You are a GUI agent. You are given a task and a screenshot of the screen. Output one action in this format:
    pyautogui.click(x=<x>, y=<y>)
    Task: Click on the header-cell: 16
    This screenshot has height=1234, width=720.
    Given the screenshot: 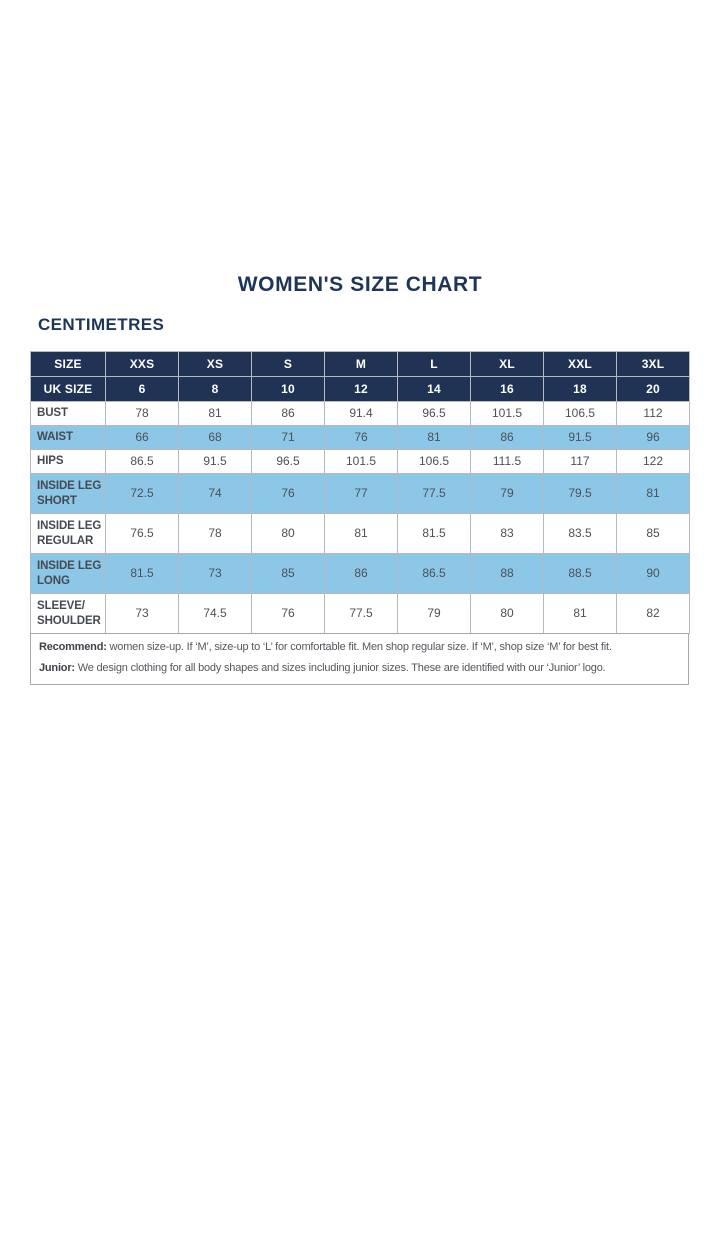 What is the action you would take?
    pyautogui.click(x=507, y=389)
    